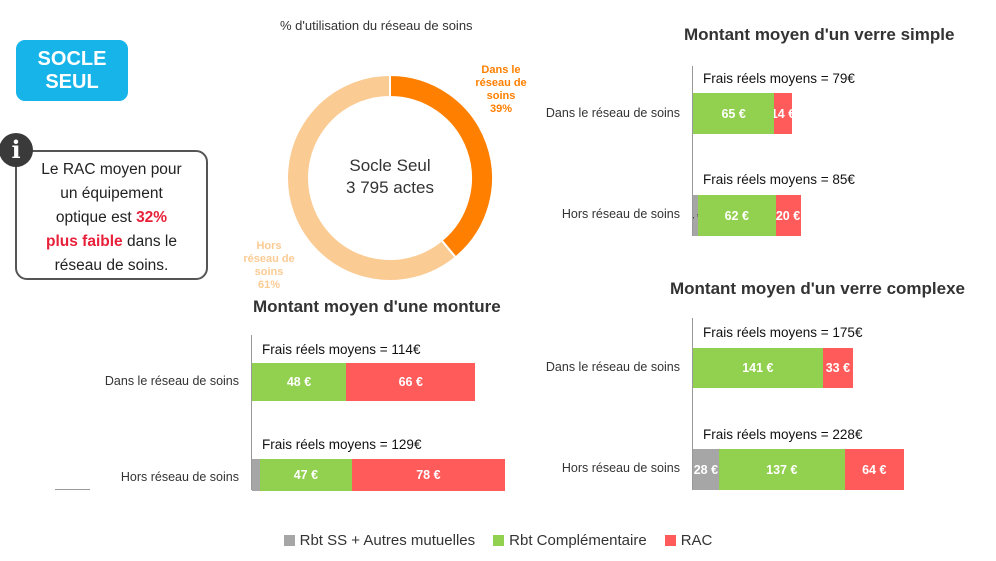  Describe the element at coordinates (256, 475) in the screenshot. I see `monture-hors-segment-ss` at that location.